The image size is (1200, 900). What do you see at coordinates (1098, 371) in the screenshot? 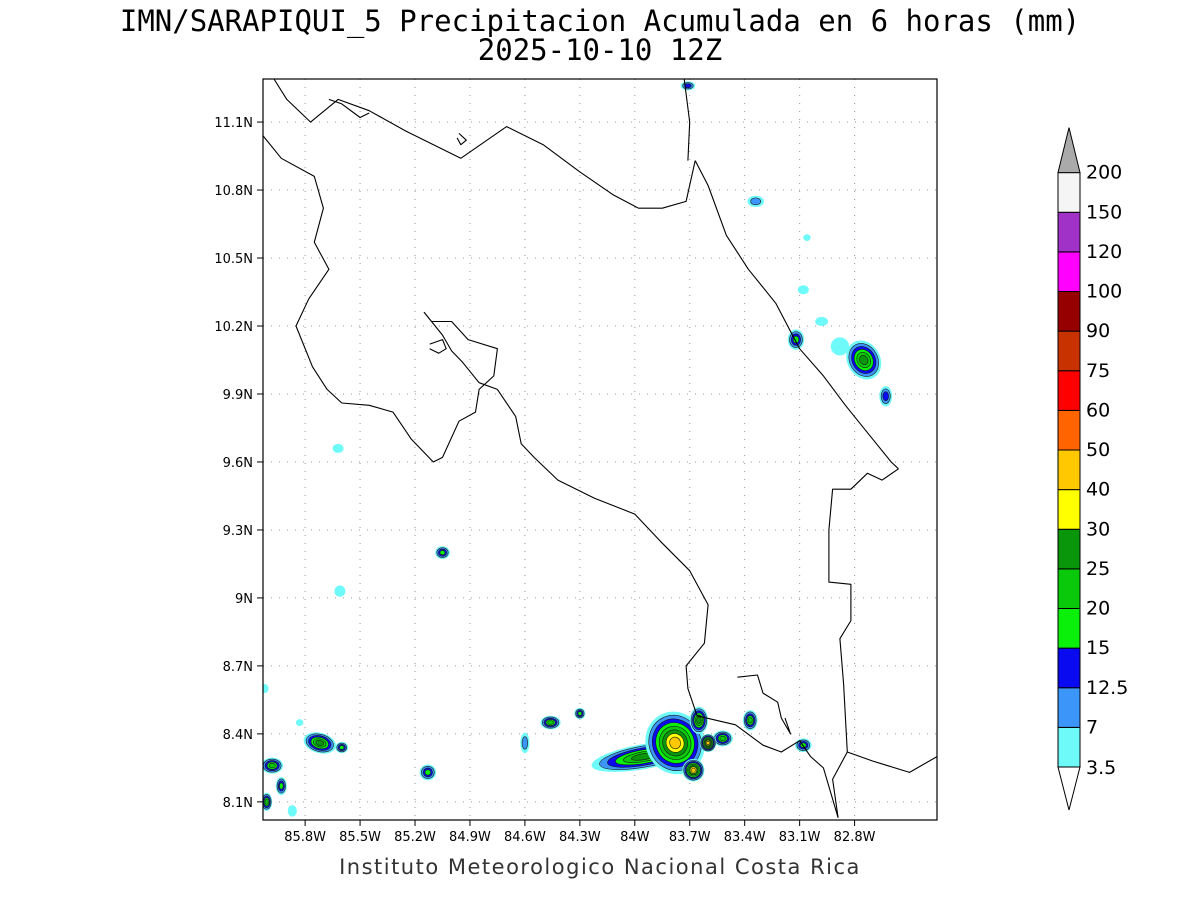
I see `colorbar-label: 75` at bounding box center [1098, 371].